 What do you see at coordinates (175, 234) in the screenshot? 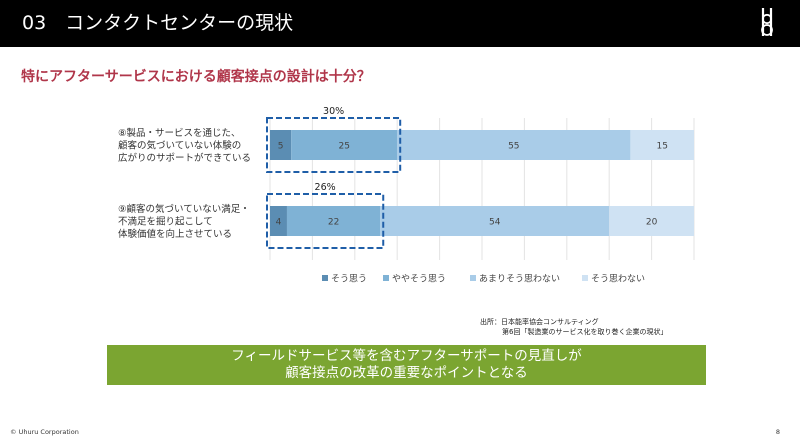
I see `category-label-line: 体験価値を向上させている` at bounding box center [175, 234].